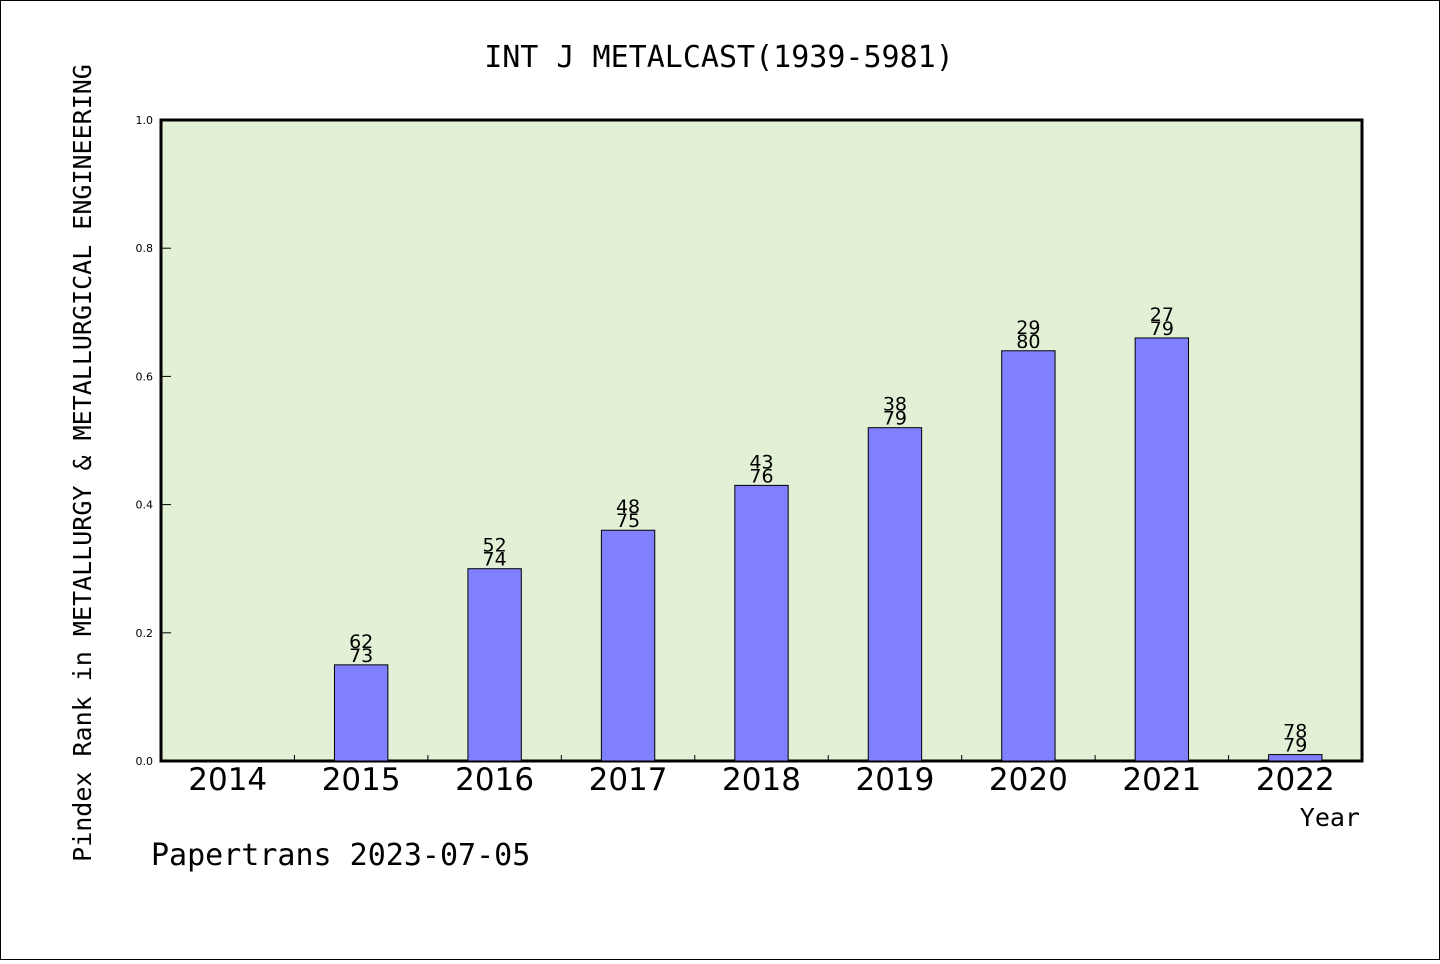  Describe the element at coordinates (145, 376) in the screenshot. I see `y-tick-label: 0.6` at that location.